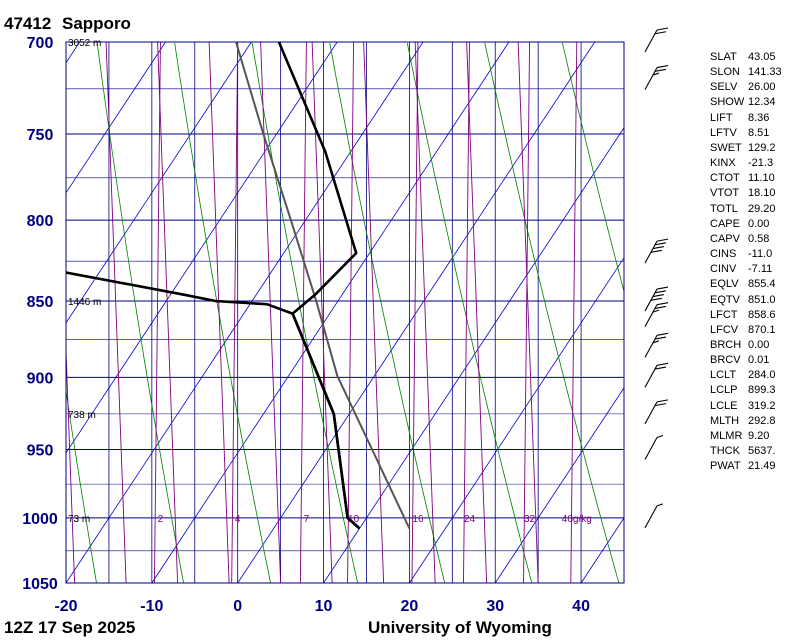 The image size is (800, 640). I want to click on parameter-value: 0.00, so click(759, 344).